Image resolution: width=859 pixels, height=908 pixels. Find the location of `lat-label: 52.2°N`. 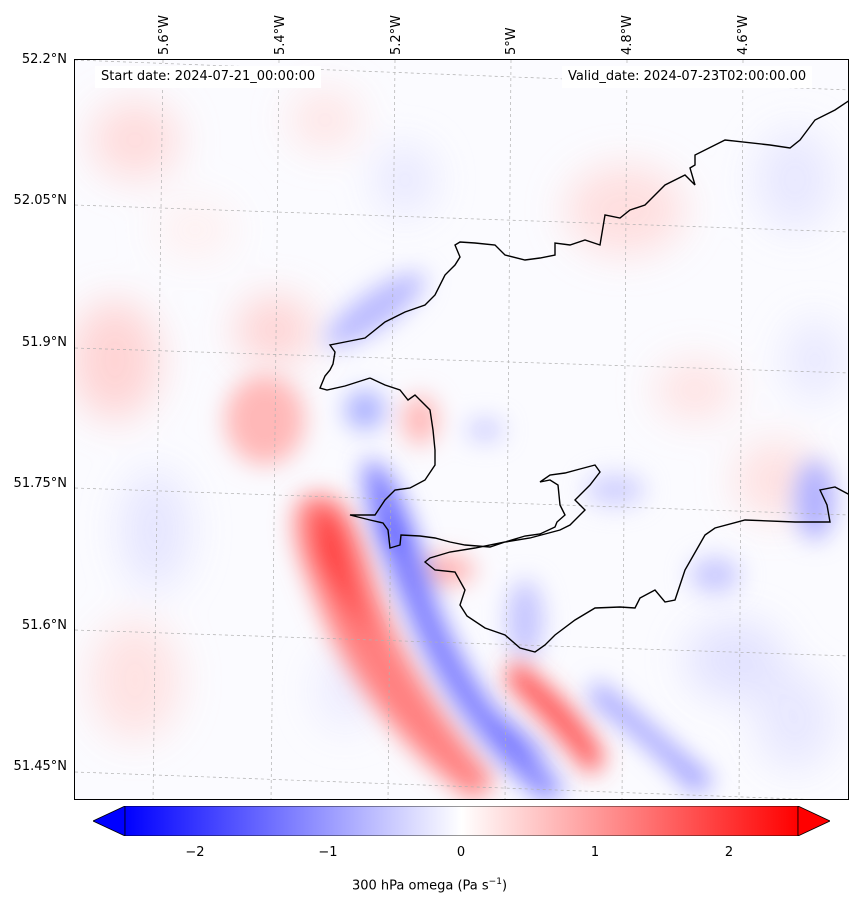

lat-label: 52.2°N is located at coordinates (44, 59).